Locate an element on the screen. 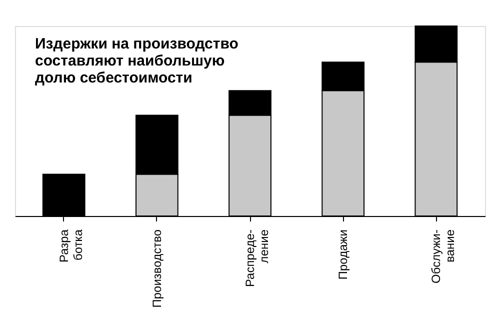 Image resolution: width=500 pixels, height=328 pixels. x-tick-label: Продажи is located at coordinates (343, 255).